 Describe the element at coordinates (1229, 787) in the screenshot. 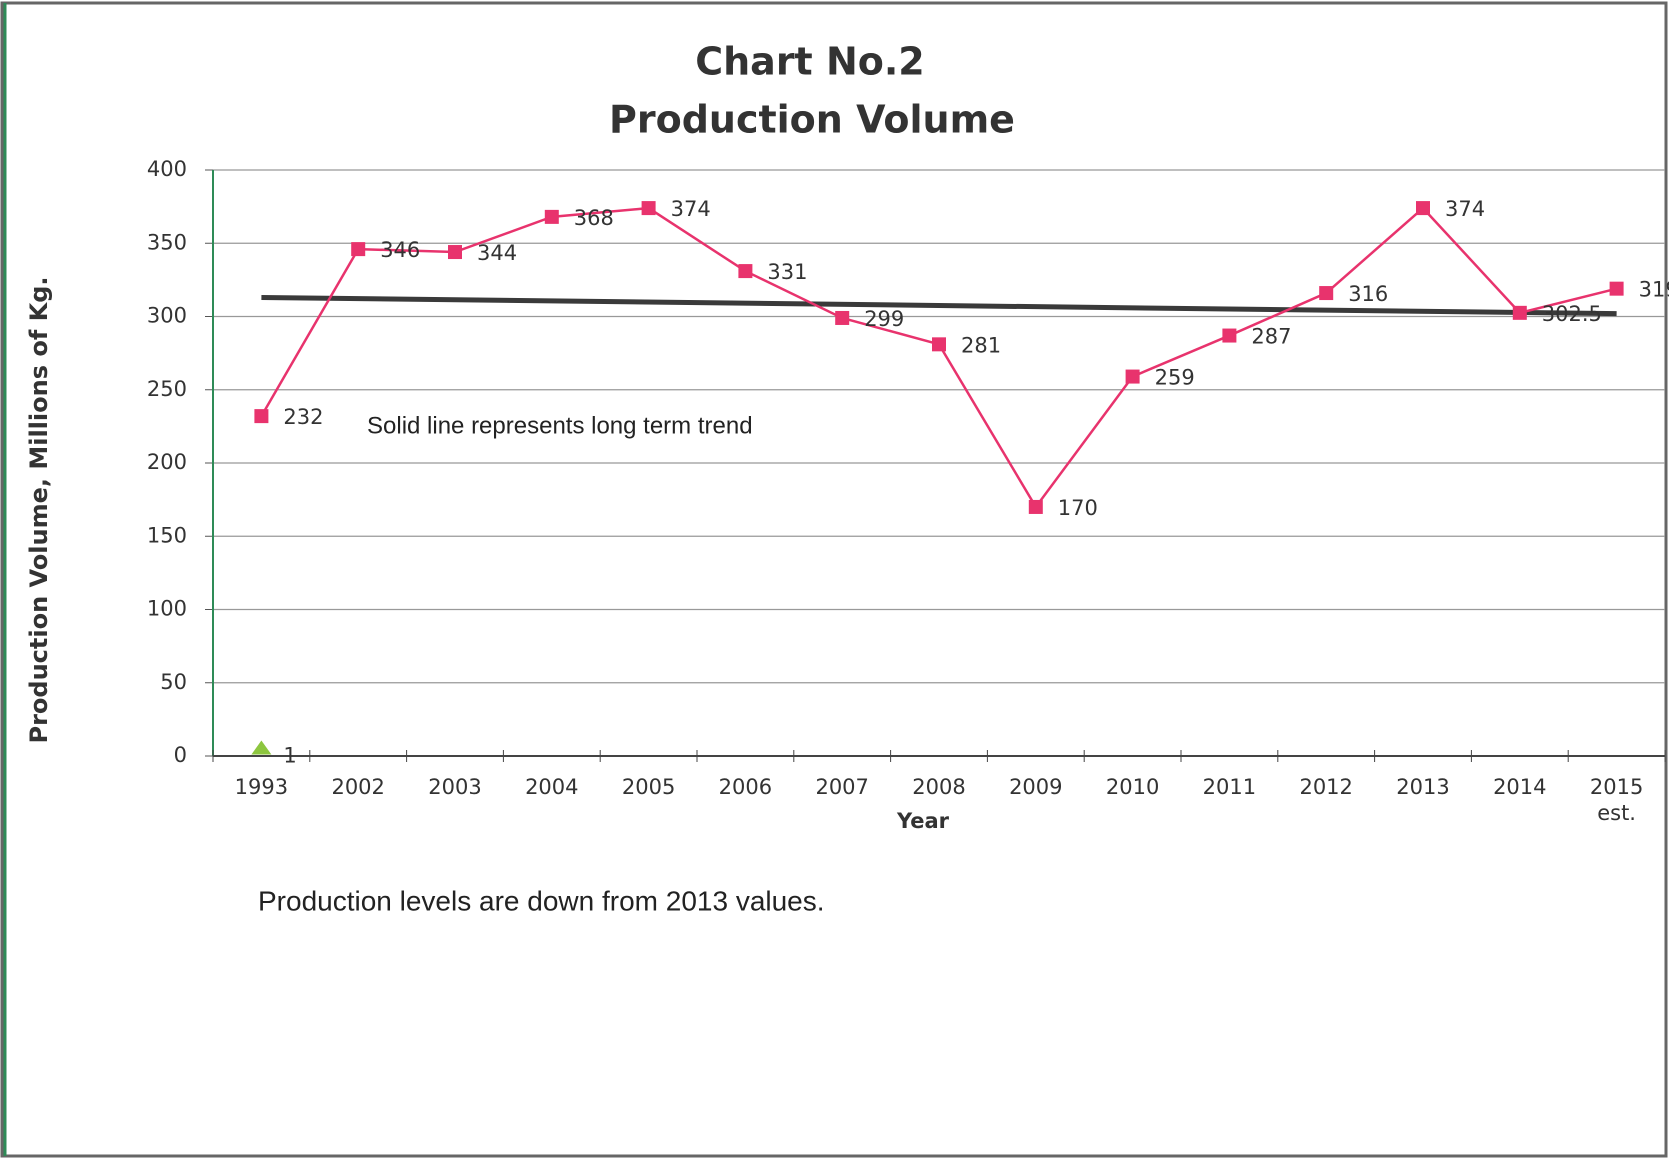

I see `x-tick-label: 2011` at that location.